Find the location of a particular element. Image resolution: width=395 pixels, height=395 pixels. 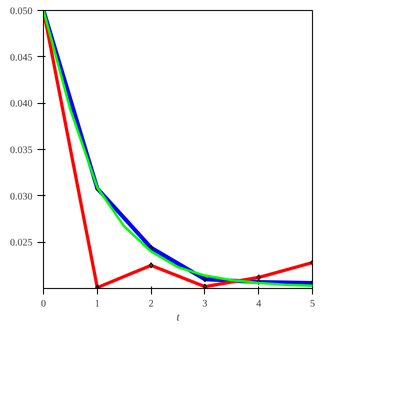

x-tick-label: 4 is located at coordinates (259, 304).